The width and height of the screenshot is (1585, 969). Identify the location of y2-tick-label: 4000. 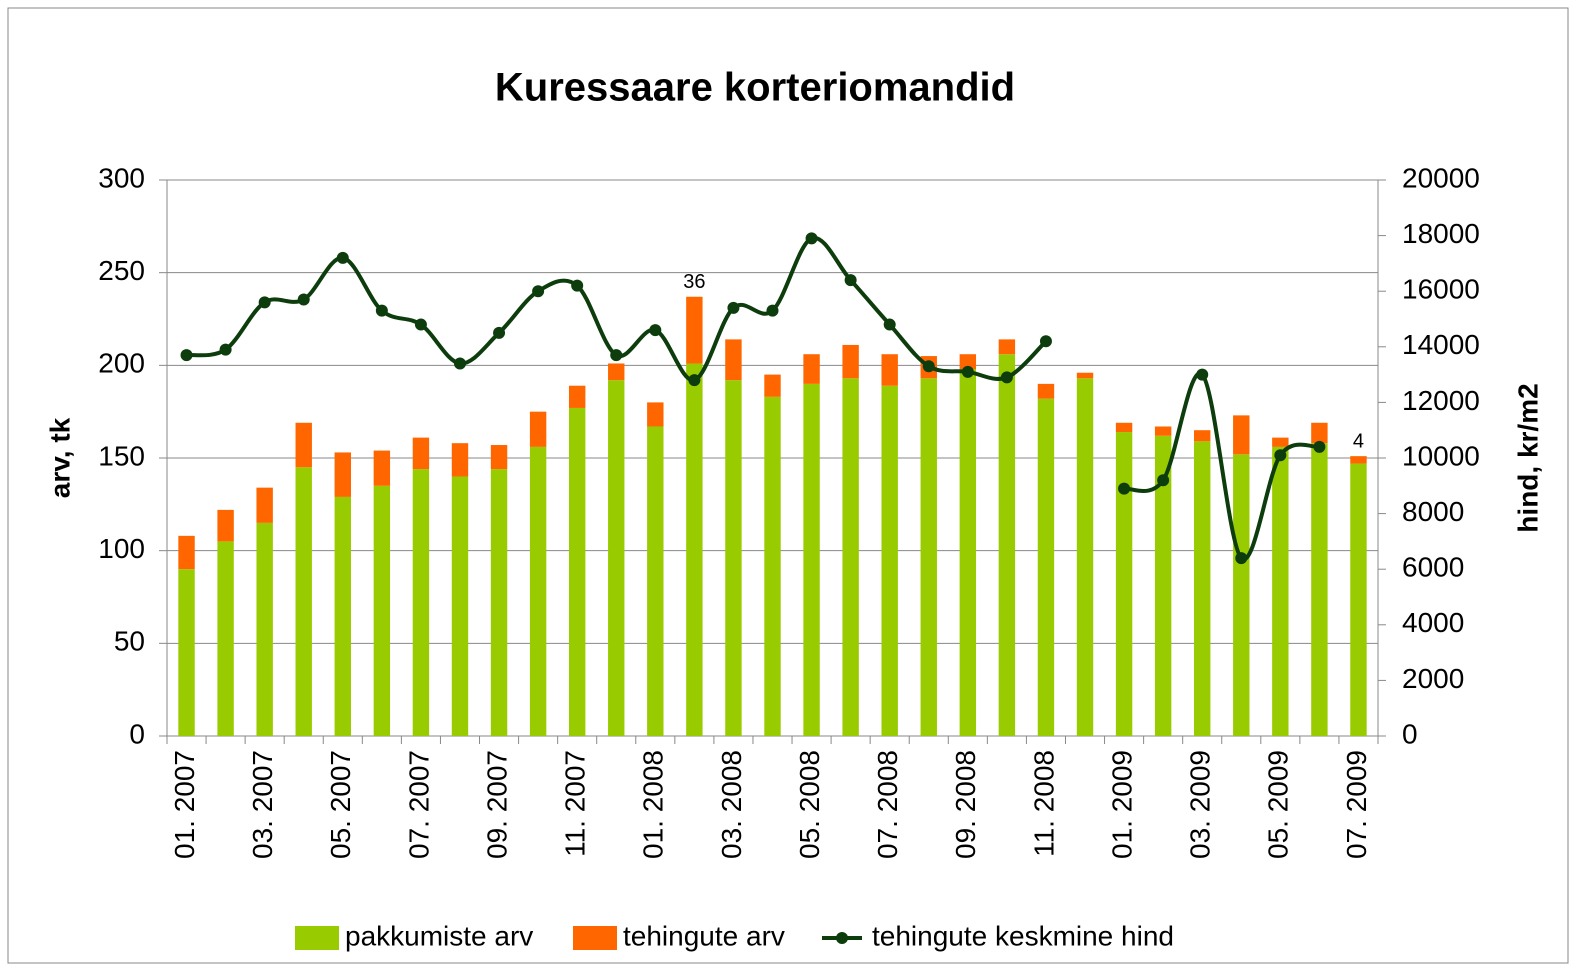
(1433, 622).